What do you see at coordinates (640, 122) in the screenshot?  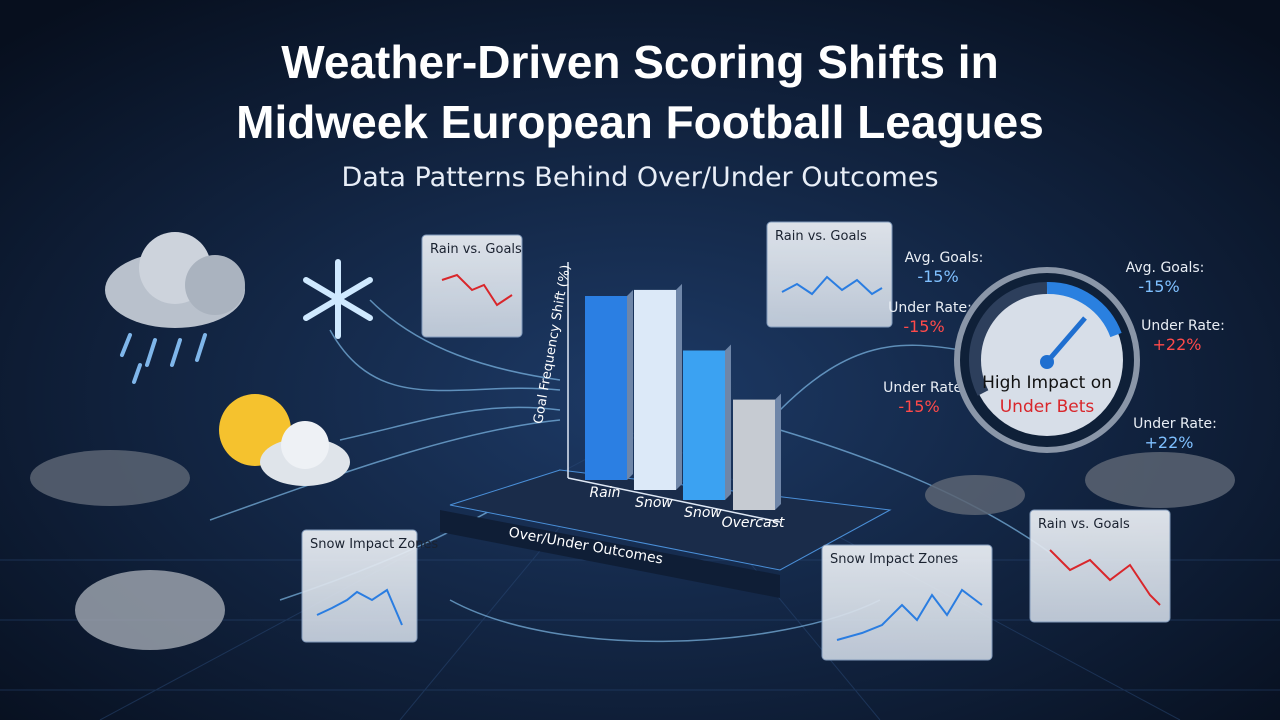 I see `title-line2: Midweek European Football Leagues` at bounding box center [640, 122].